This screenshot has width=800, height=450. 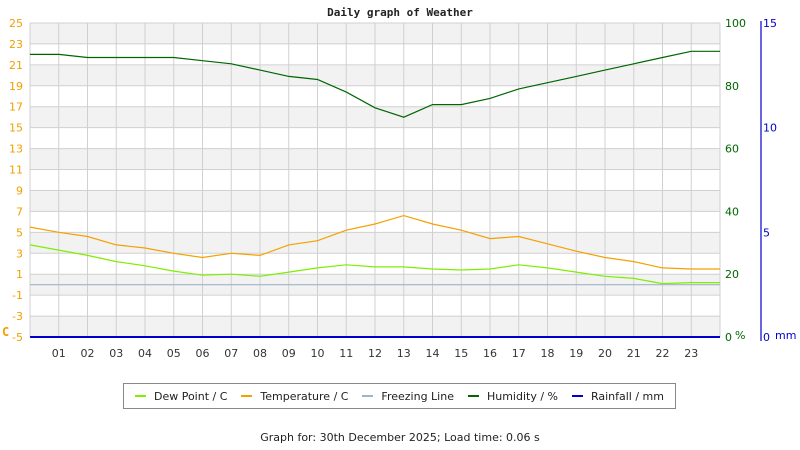 What do you see at coordinates (59, 353) in the screenshot?
I see `svg-text: 01` at bounding box center [59, 353].